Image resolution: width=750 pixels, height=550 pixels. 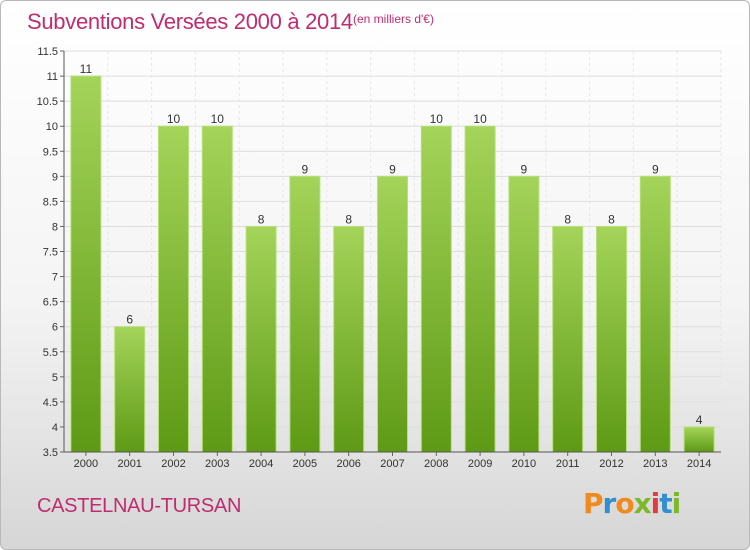 I want to click on x-tick-label: 2006, so click(x=348, y=464).